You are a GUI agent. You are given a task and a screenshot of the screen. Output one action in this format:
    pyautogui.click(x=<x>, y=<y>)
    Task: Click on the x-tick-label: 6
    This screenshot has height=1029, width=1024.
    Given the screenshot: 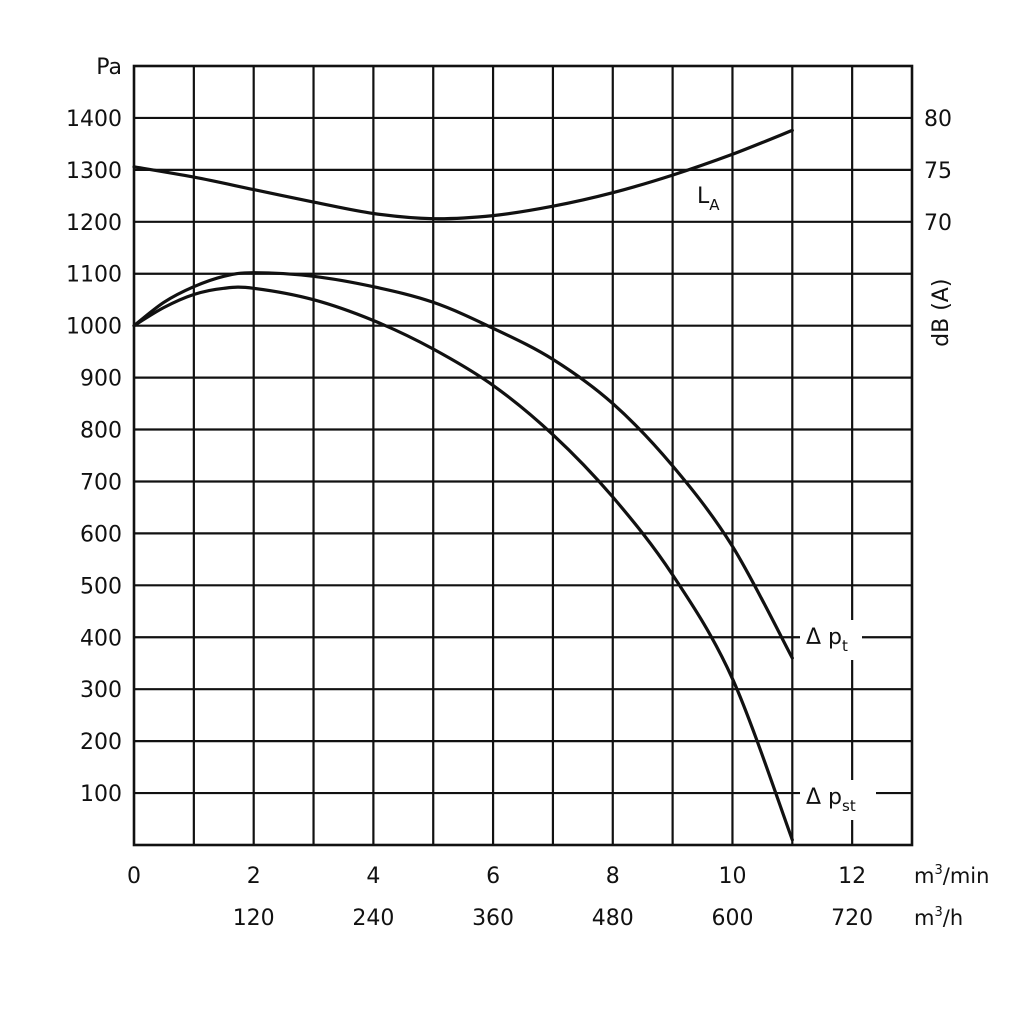 What is the action you would take?
    pyautogui.click(x=493, y=876)
    